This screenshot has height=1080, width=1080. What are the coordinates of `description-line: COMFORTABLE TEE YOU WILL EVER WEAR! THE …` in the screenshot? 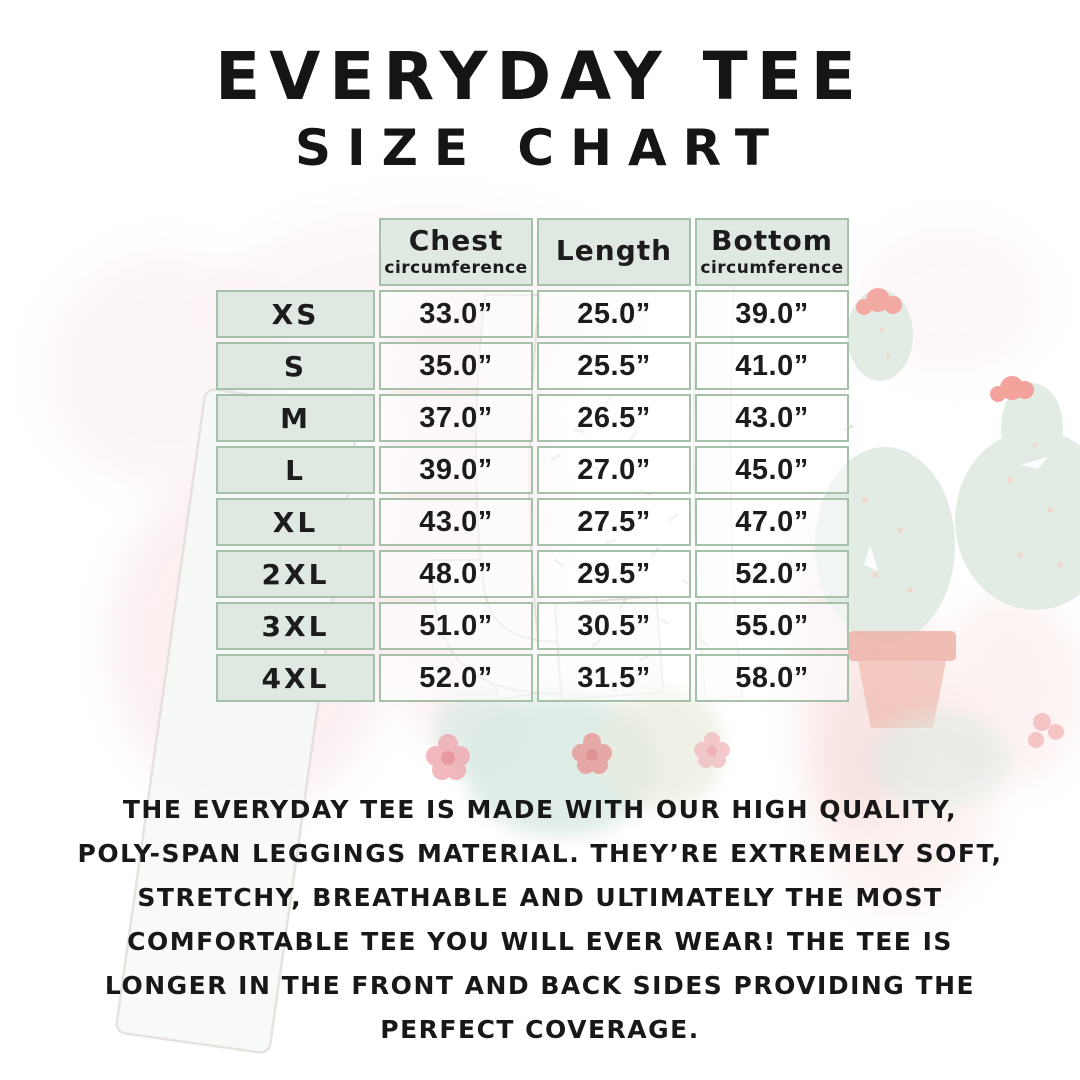 It's located at (540, 941).